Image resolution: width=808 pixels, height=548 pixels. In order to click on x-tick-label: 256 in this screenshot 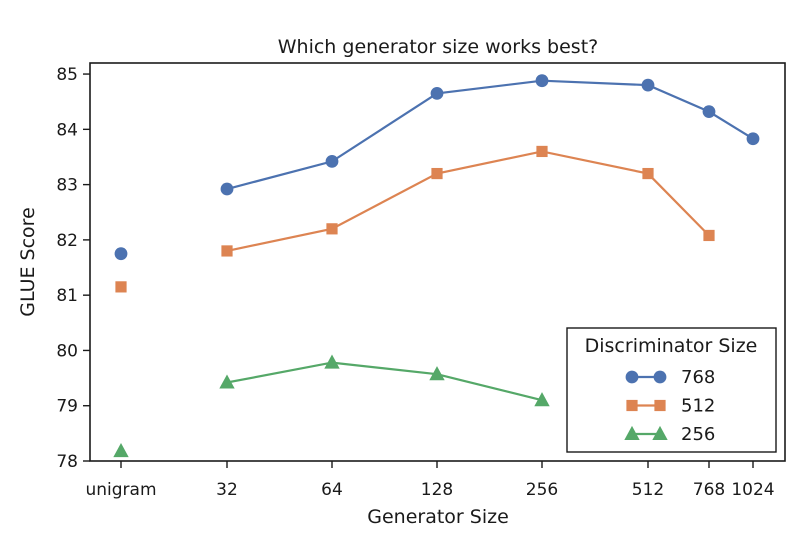, I will do `click(542, 490)`.